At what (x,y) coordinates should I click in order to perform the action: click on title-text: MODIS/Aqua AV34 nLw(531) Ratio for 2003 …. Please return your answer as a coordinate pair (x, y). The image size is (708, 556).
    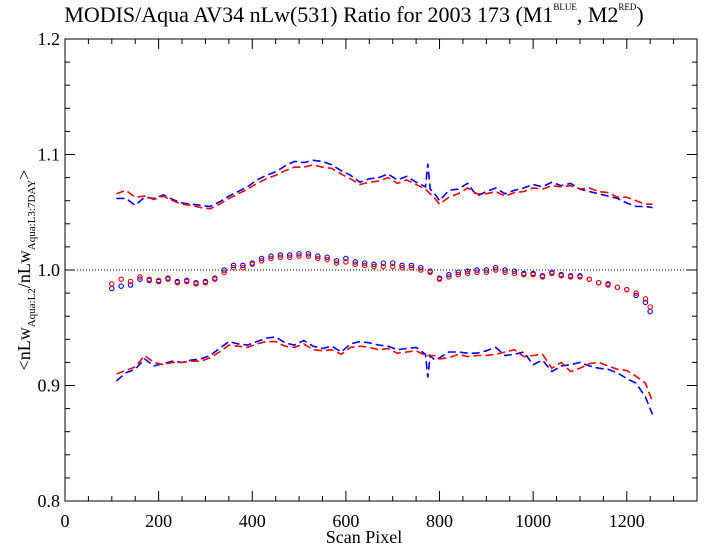
    Looking at the image, I should click on (309, 14).